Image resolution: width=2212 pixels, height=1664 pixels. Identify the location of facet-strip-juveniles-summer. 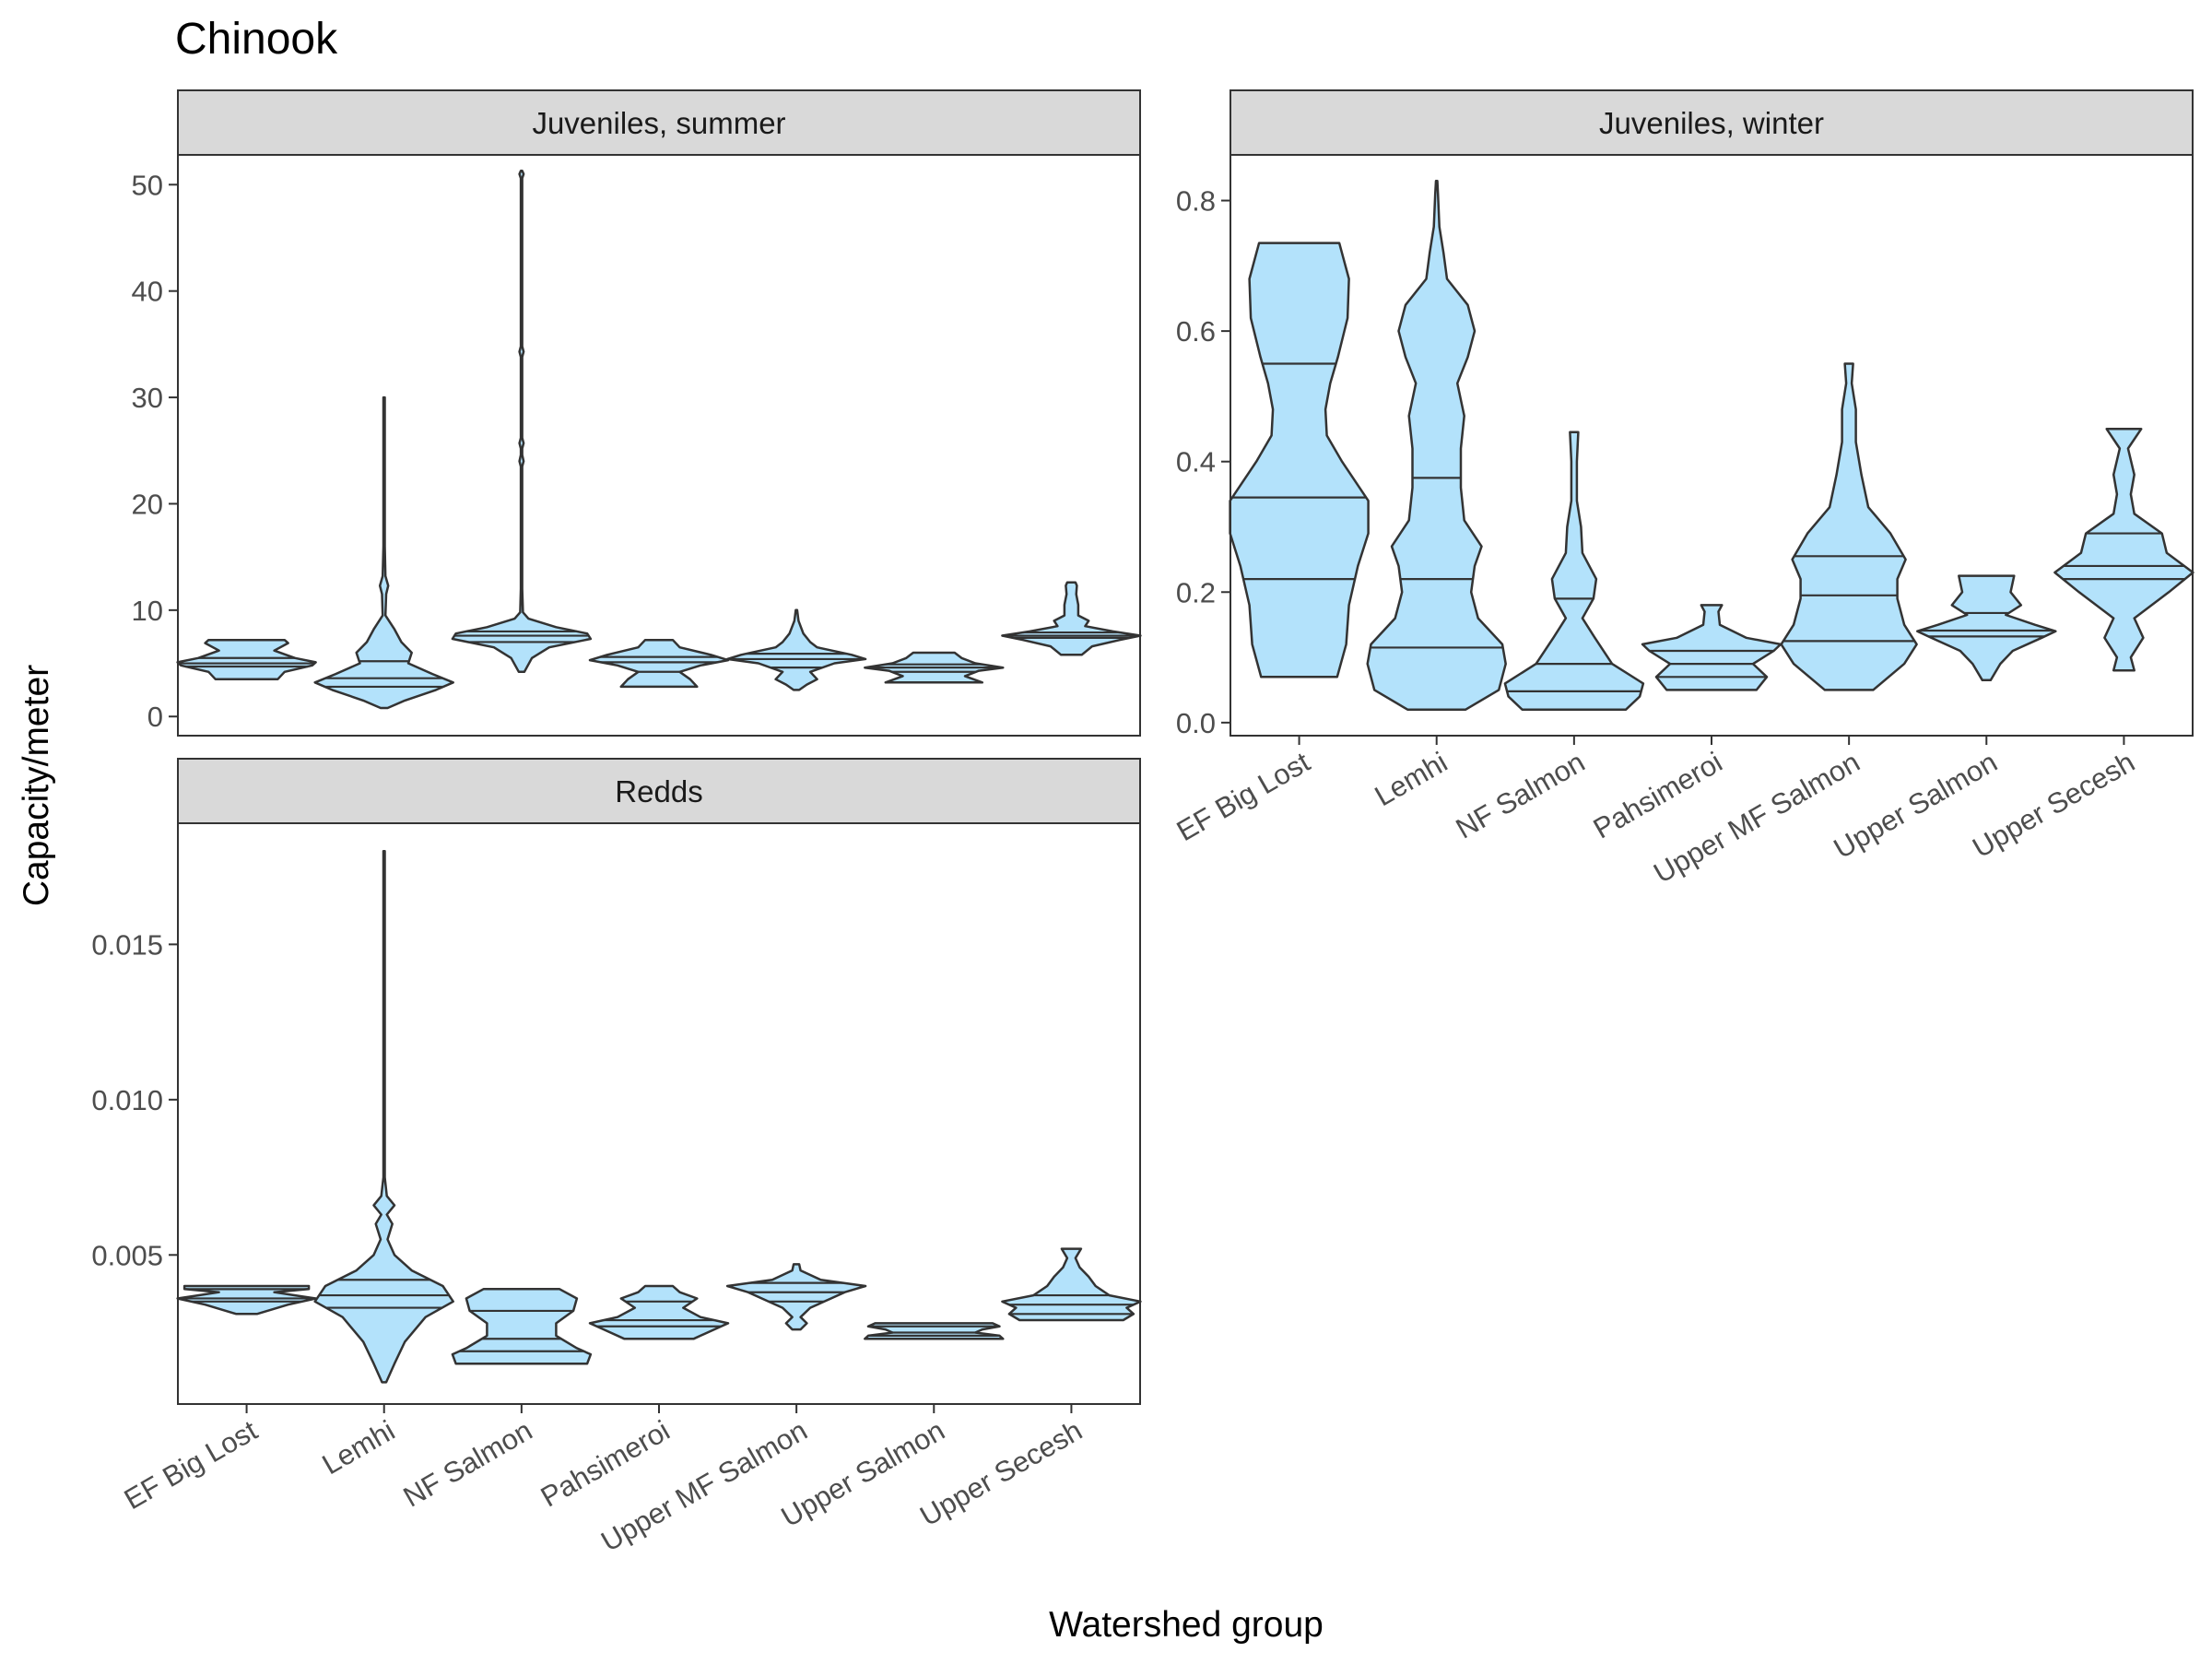
(659, 122).